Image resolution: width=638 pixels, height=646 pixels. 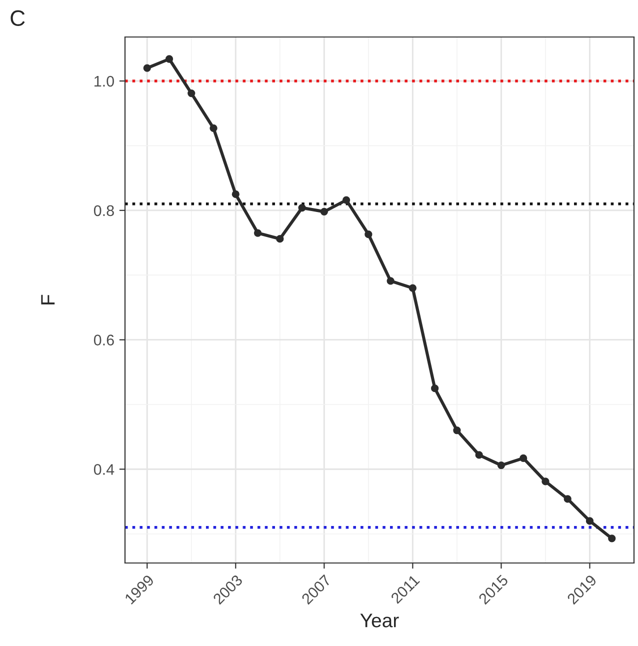 I want to click on y-tick-label: 0.4, so click(x=104, y=469).